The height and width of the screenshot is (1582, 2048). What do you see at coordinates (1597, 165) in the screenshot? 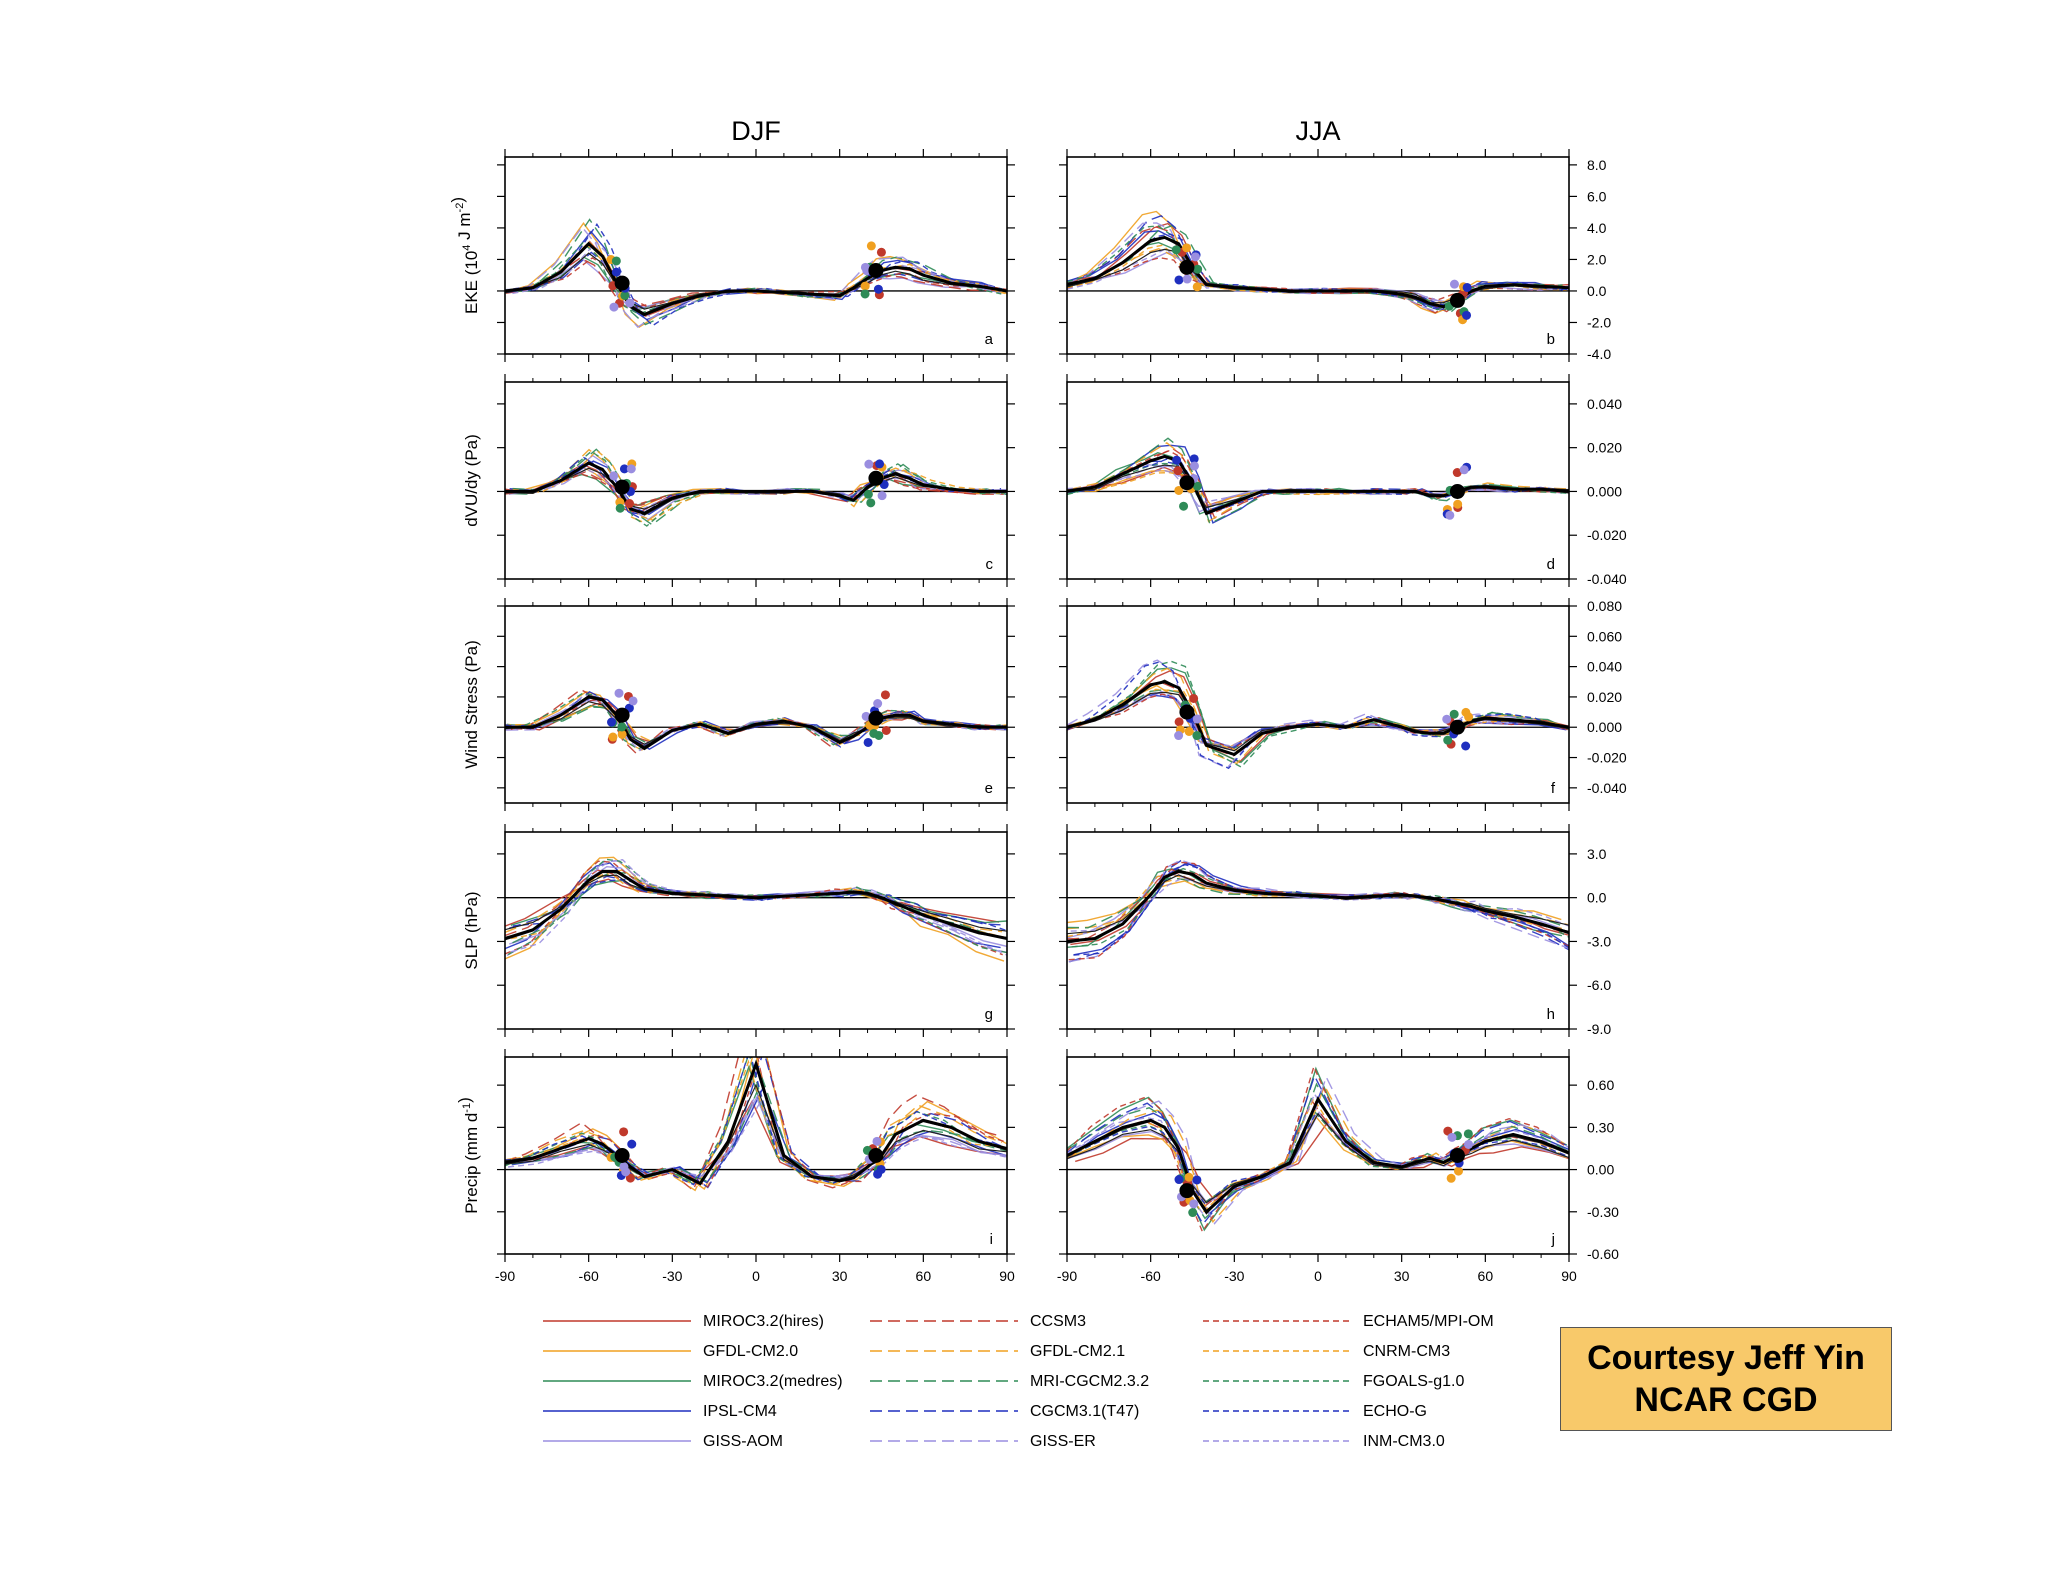
I see `y-tick-label: 8.0` at bounding box center [1597, 165].